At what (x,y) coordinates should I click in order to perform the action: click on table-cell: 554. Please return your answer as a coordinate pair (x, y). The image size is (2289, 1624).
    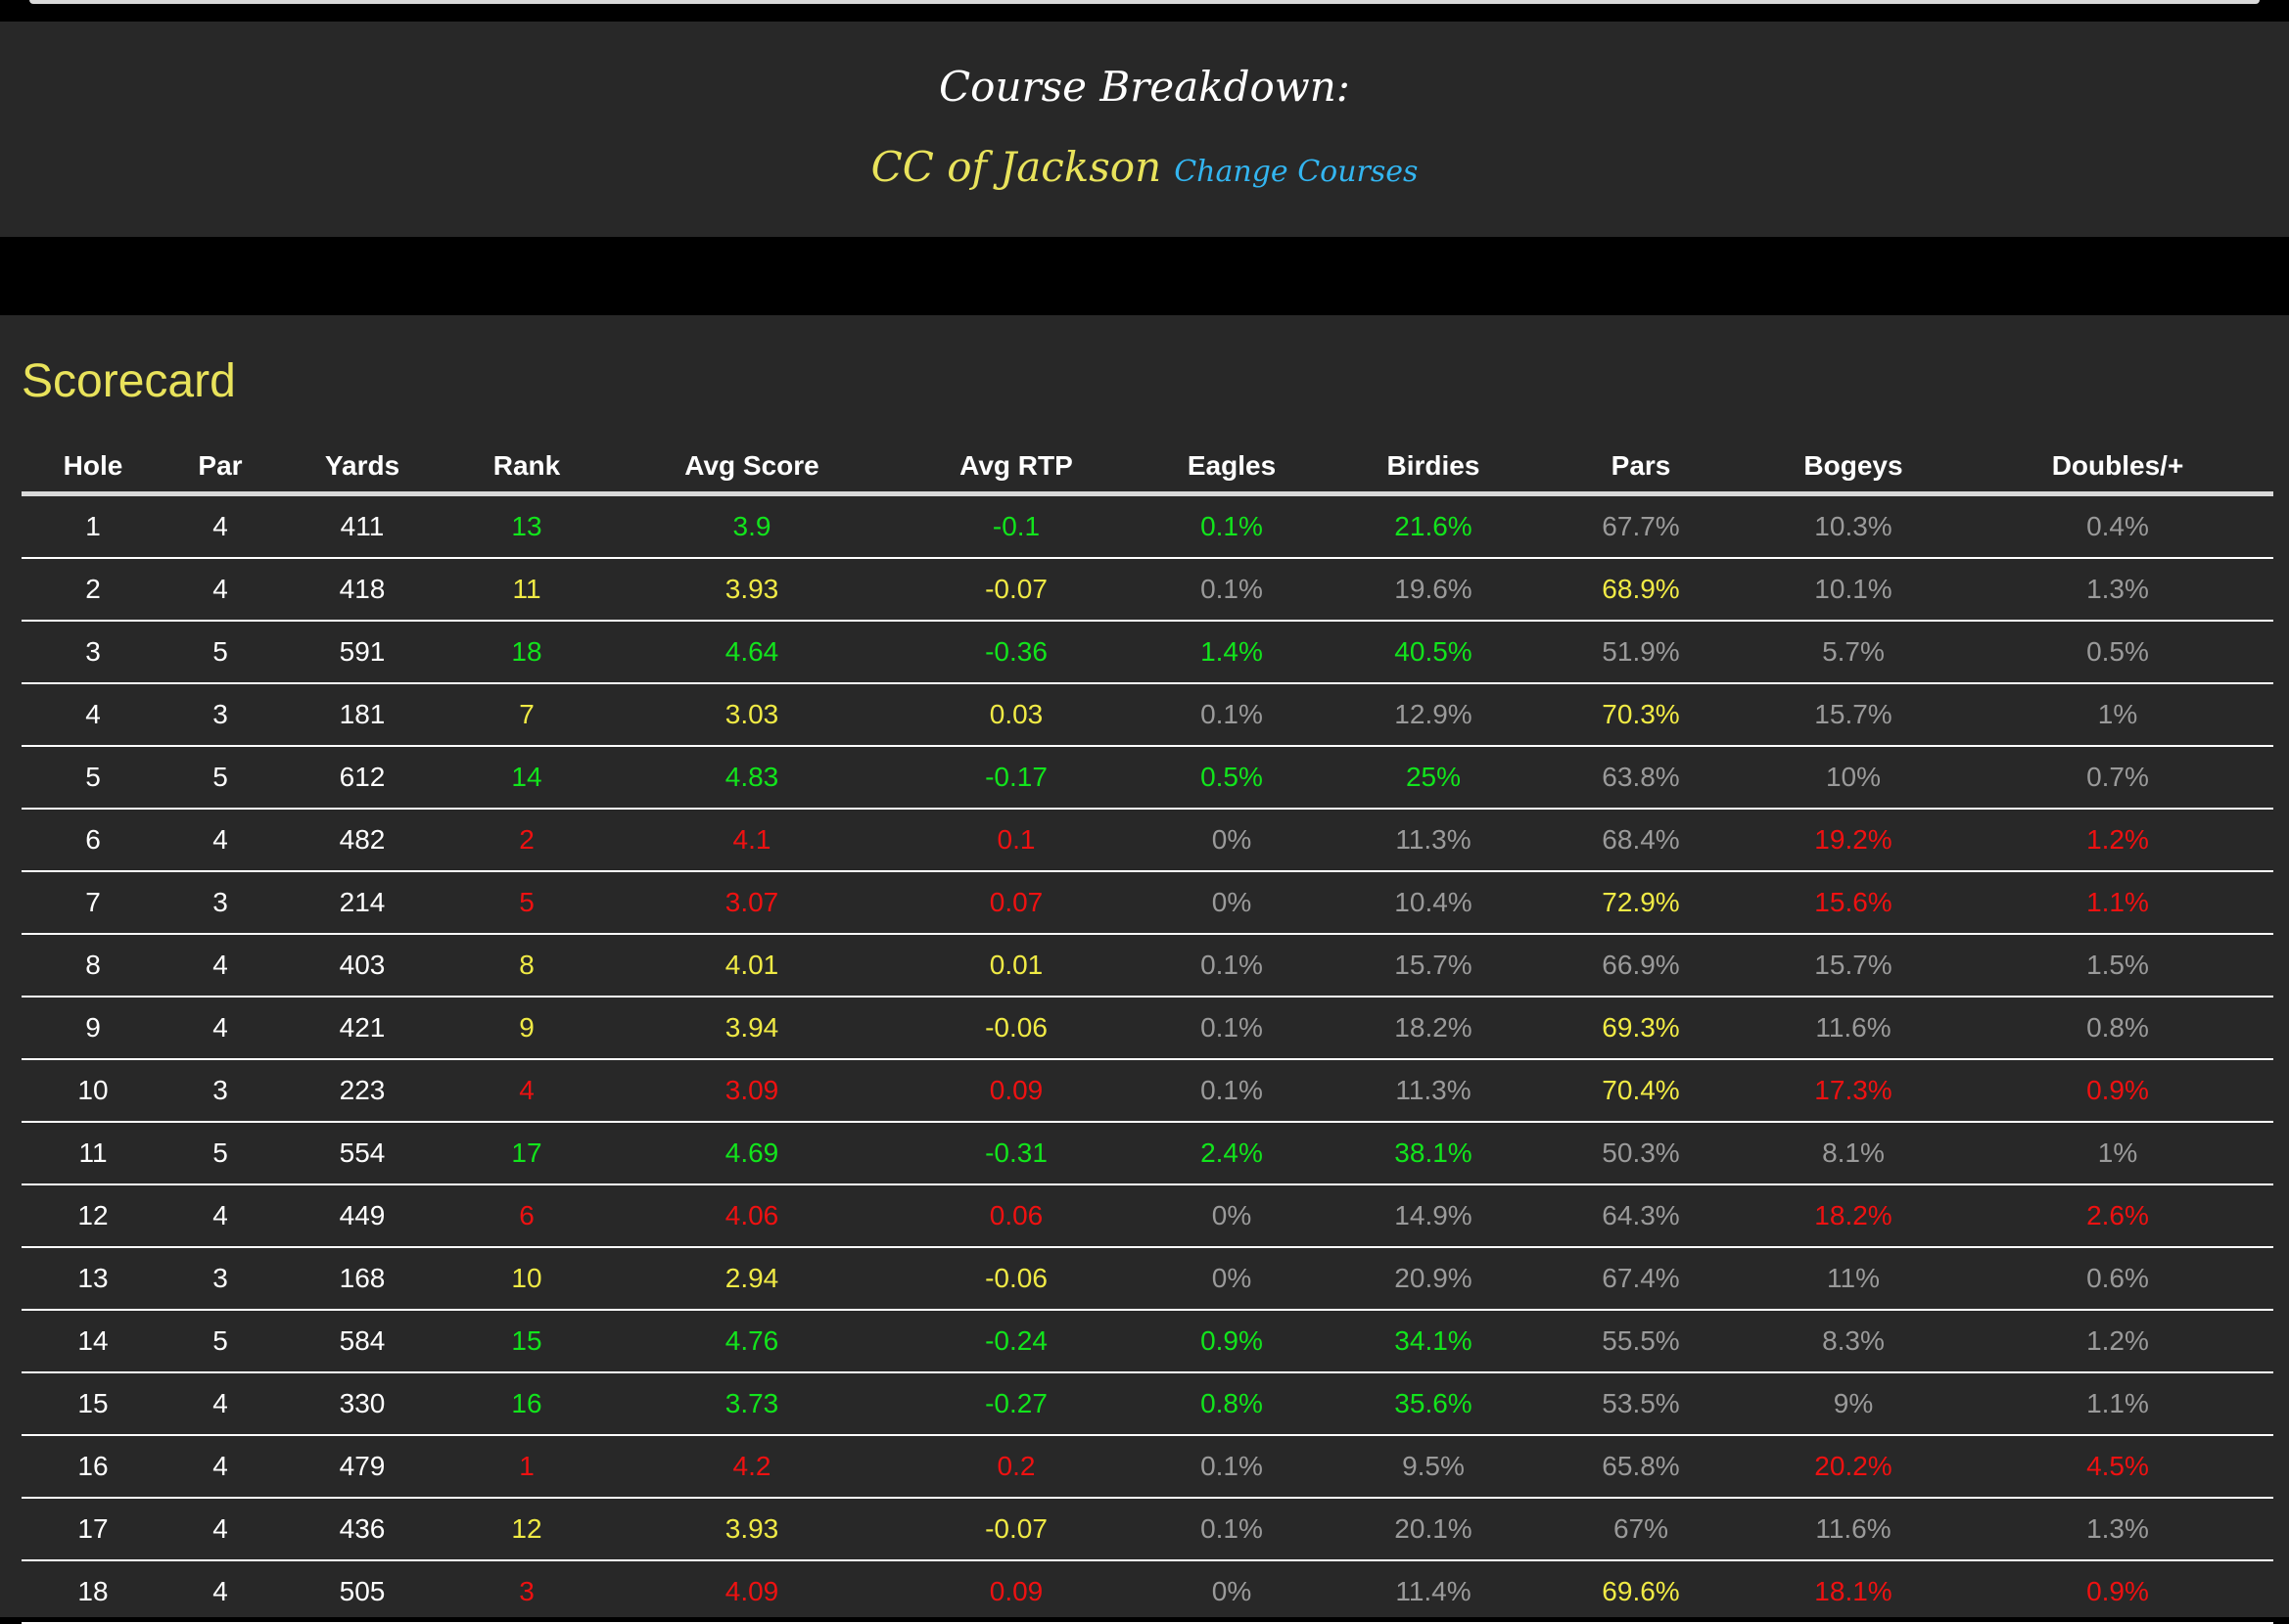
    Looking at the image, I should click on (362, 1153).